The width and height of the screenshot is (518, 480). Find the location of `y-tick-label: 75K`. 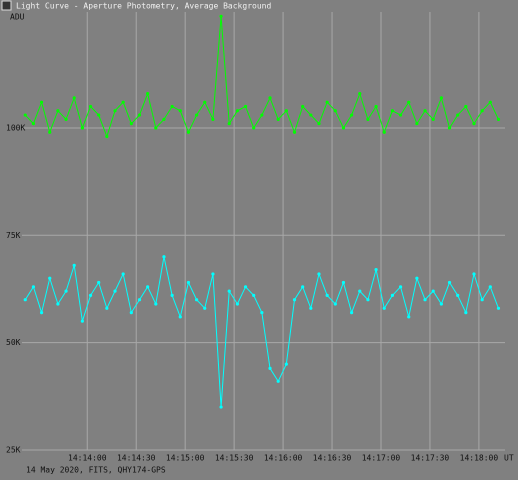

y-tick-label: 75K is located at coordinates (13, 235).